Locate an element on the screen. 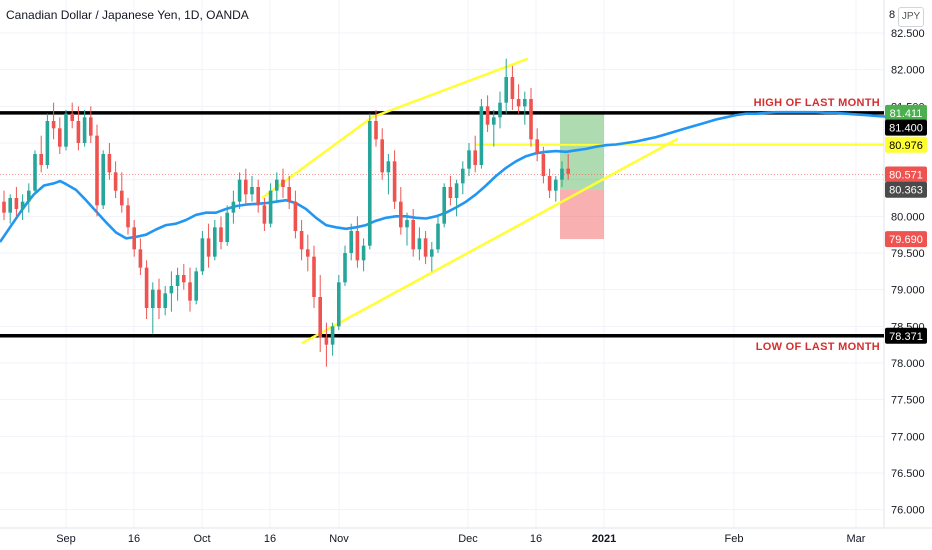 Image resolution: width=932 pixels, height=550 pixels. x-tick-label: Feb is located at coordinates (734, 539).